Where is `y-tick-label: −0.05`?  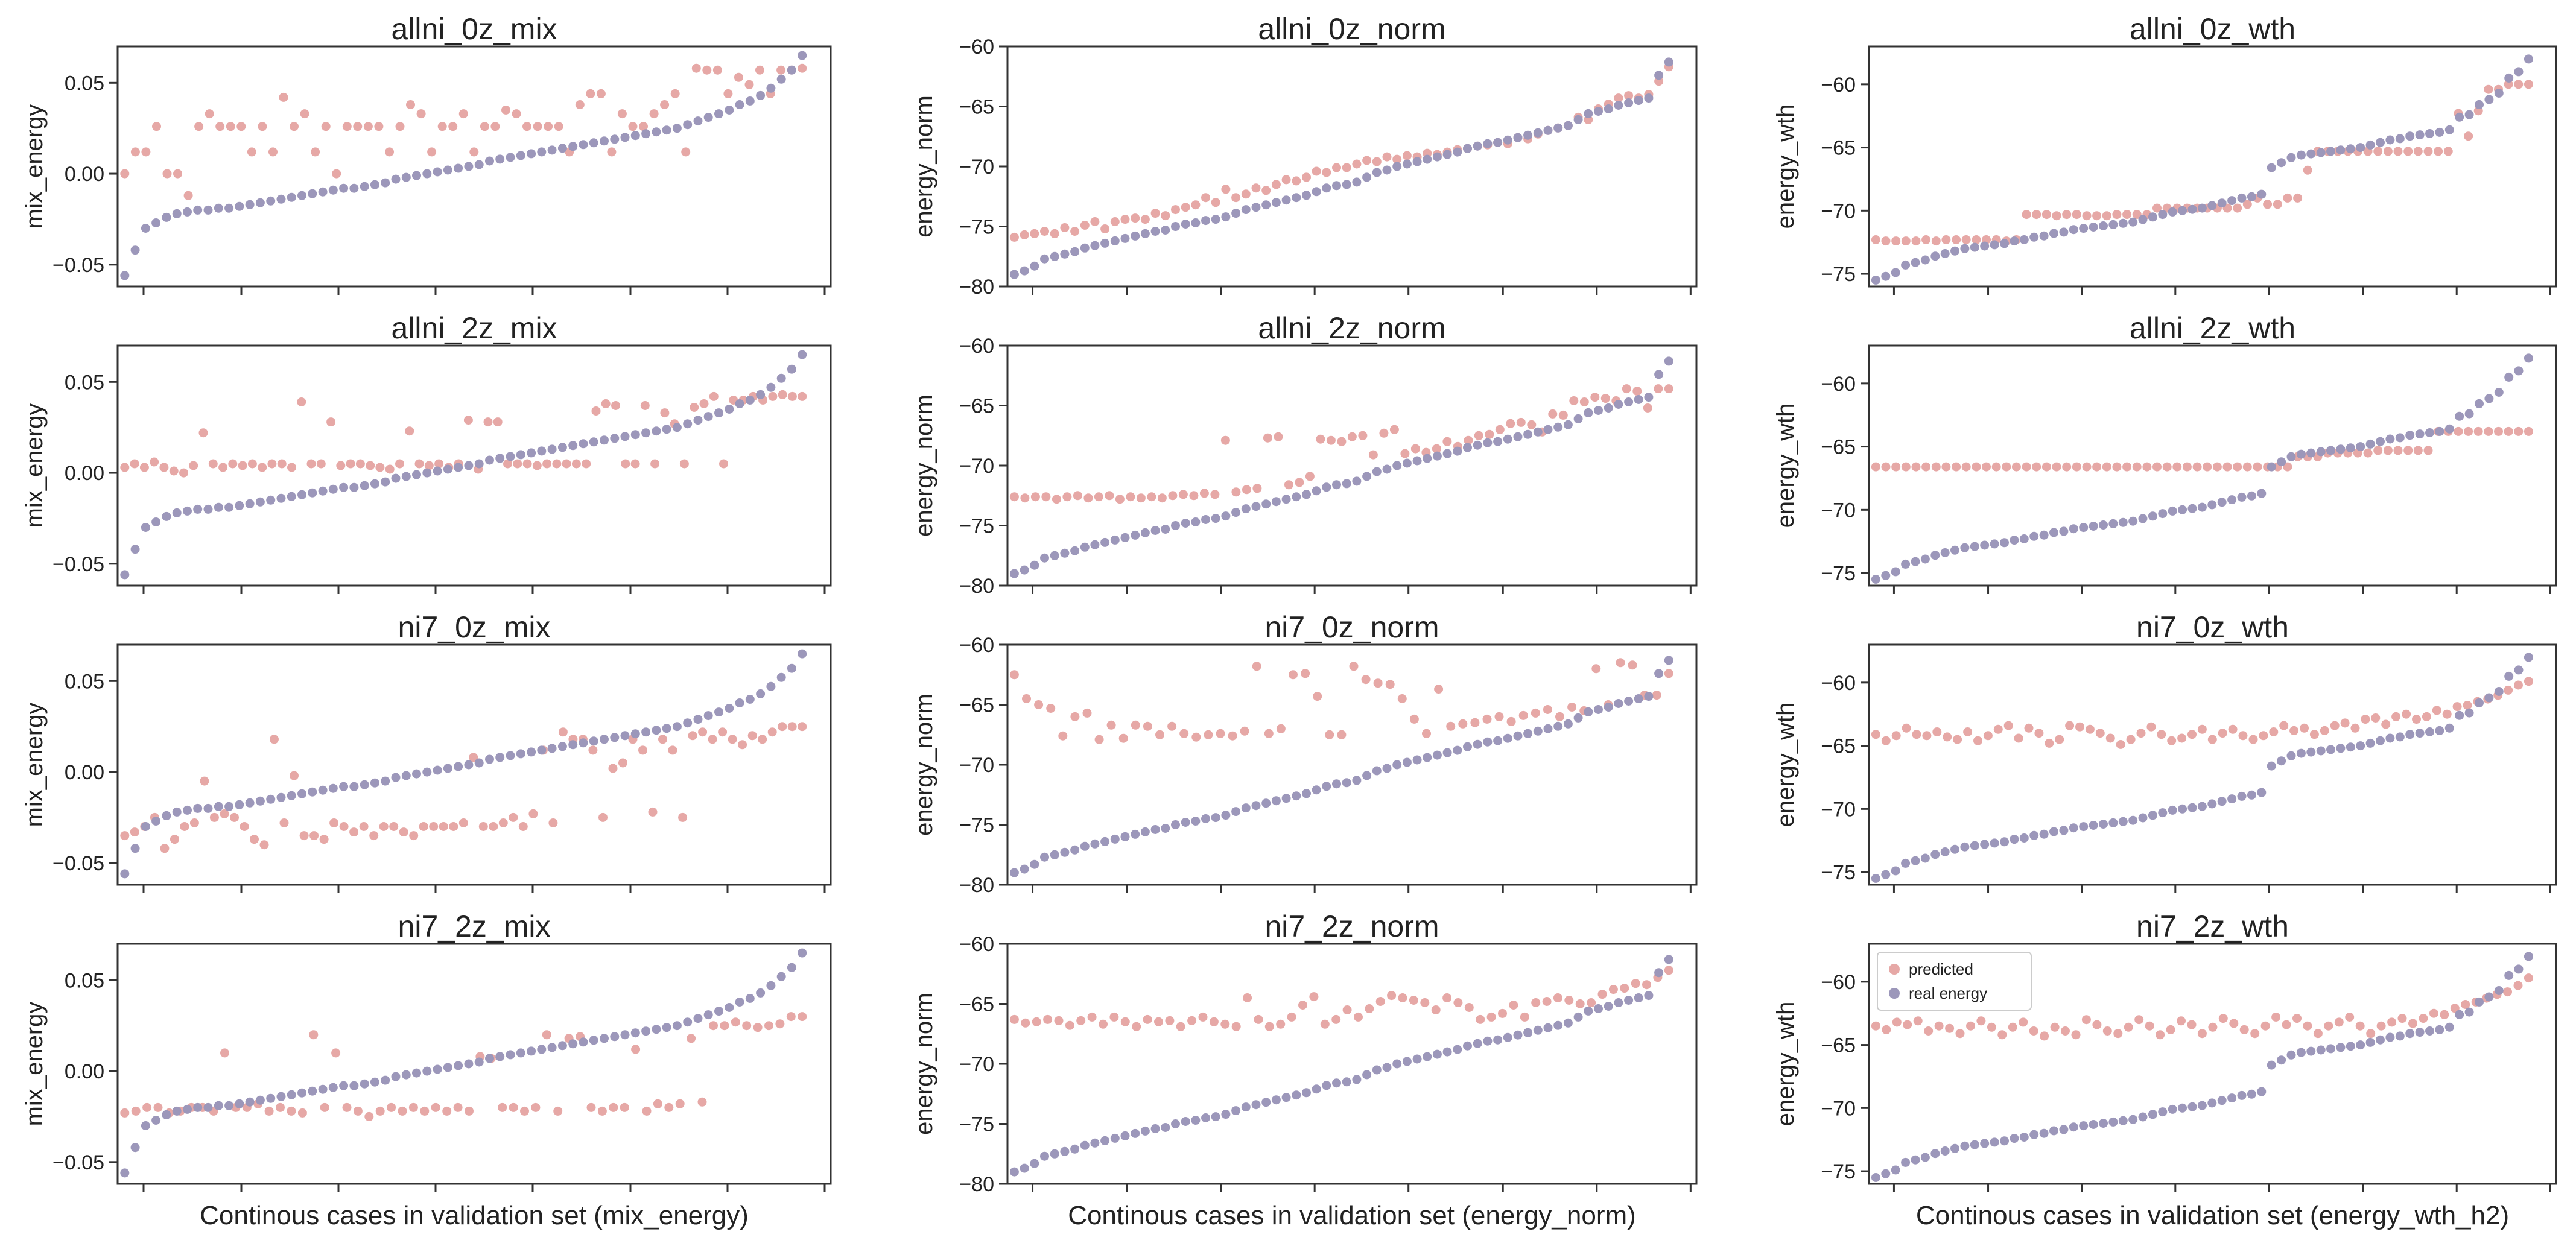 y-tick-label: −0.05 is located at coordinates (78, 265).